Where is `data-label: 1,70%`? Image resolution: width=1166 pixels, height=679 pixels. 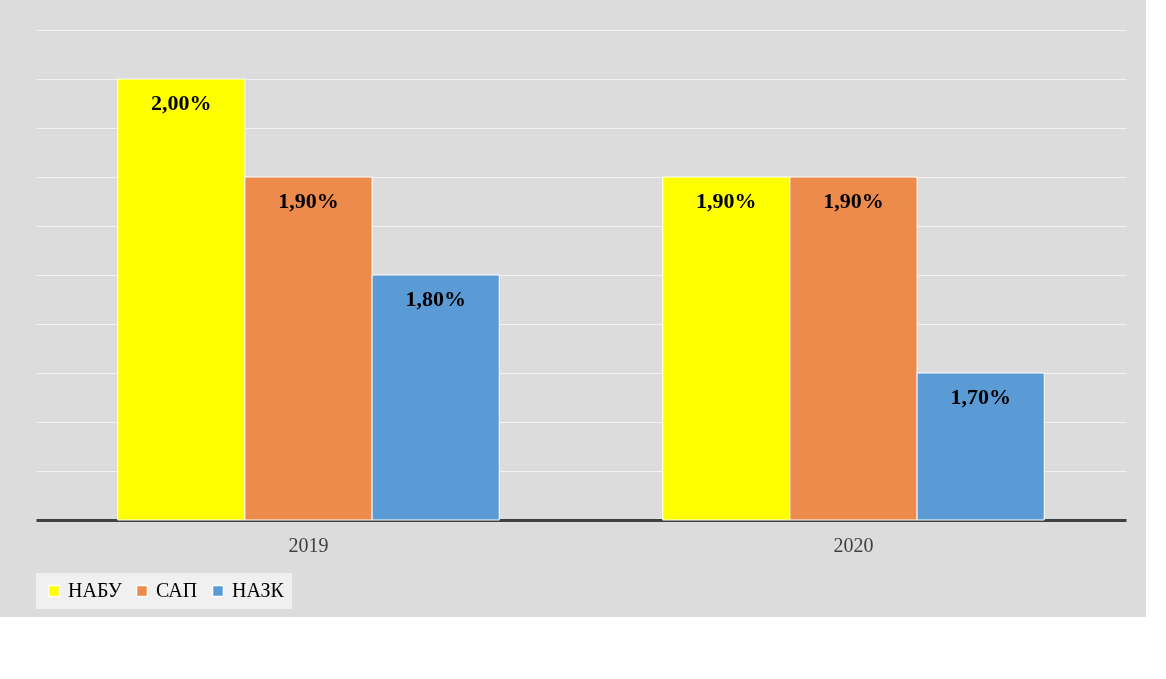 data-label: 1,70% is located at coordinates (980, 396).